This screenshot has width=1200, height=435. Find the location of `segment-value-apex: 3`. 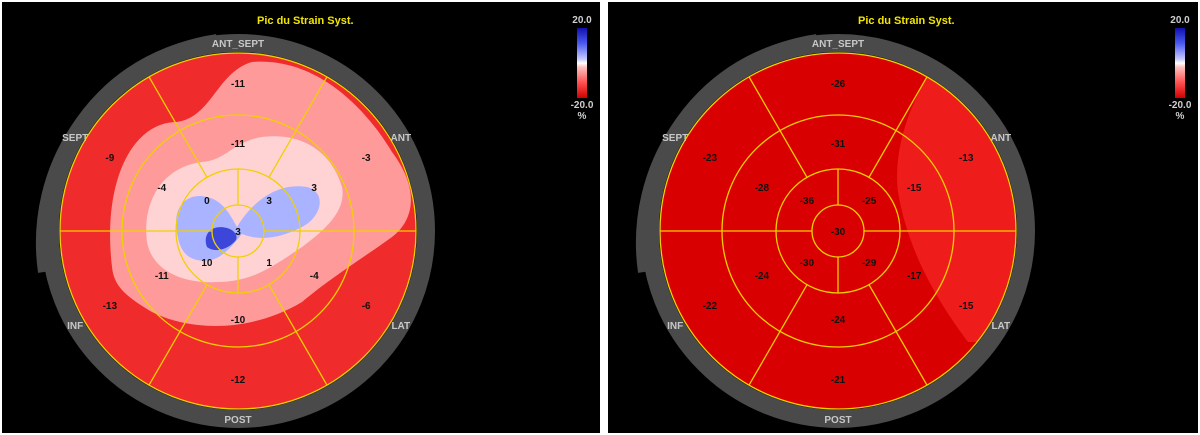

segment-value-apex: 3 is located at coordinates (238, 232).